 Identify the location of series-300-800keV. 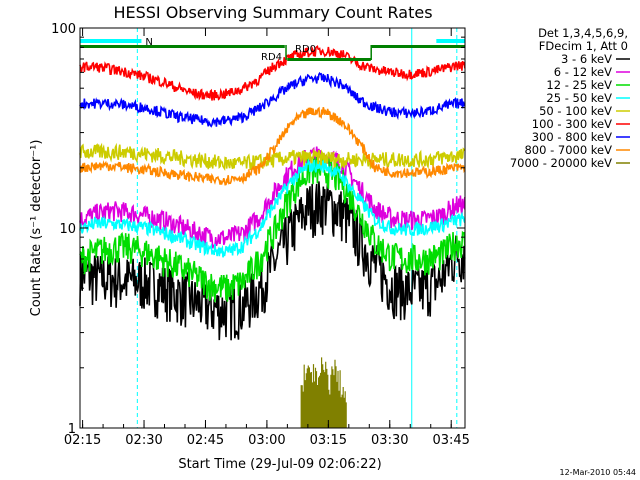
(272, 99).